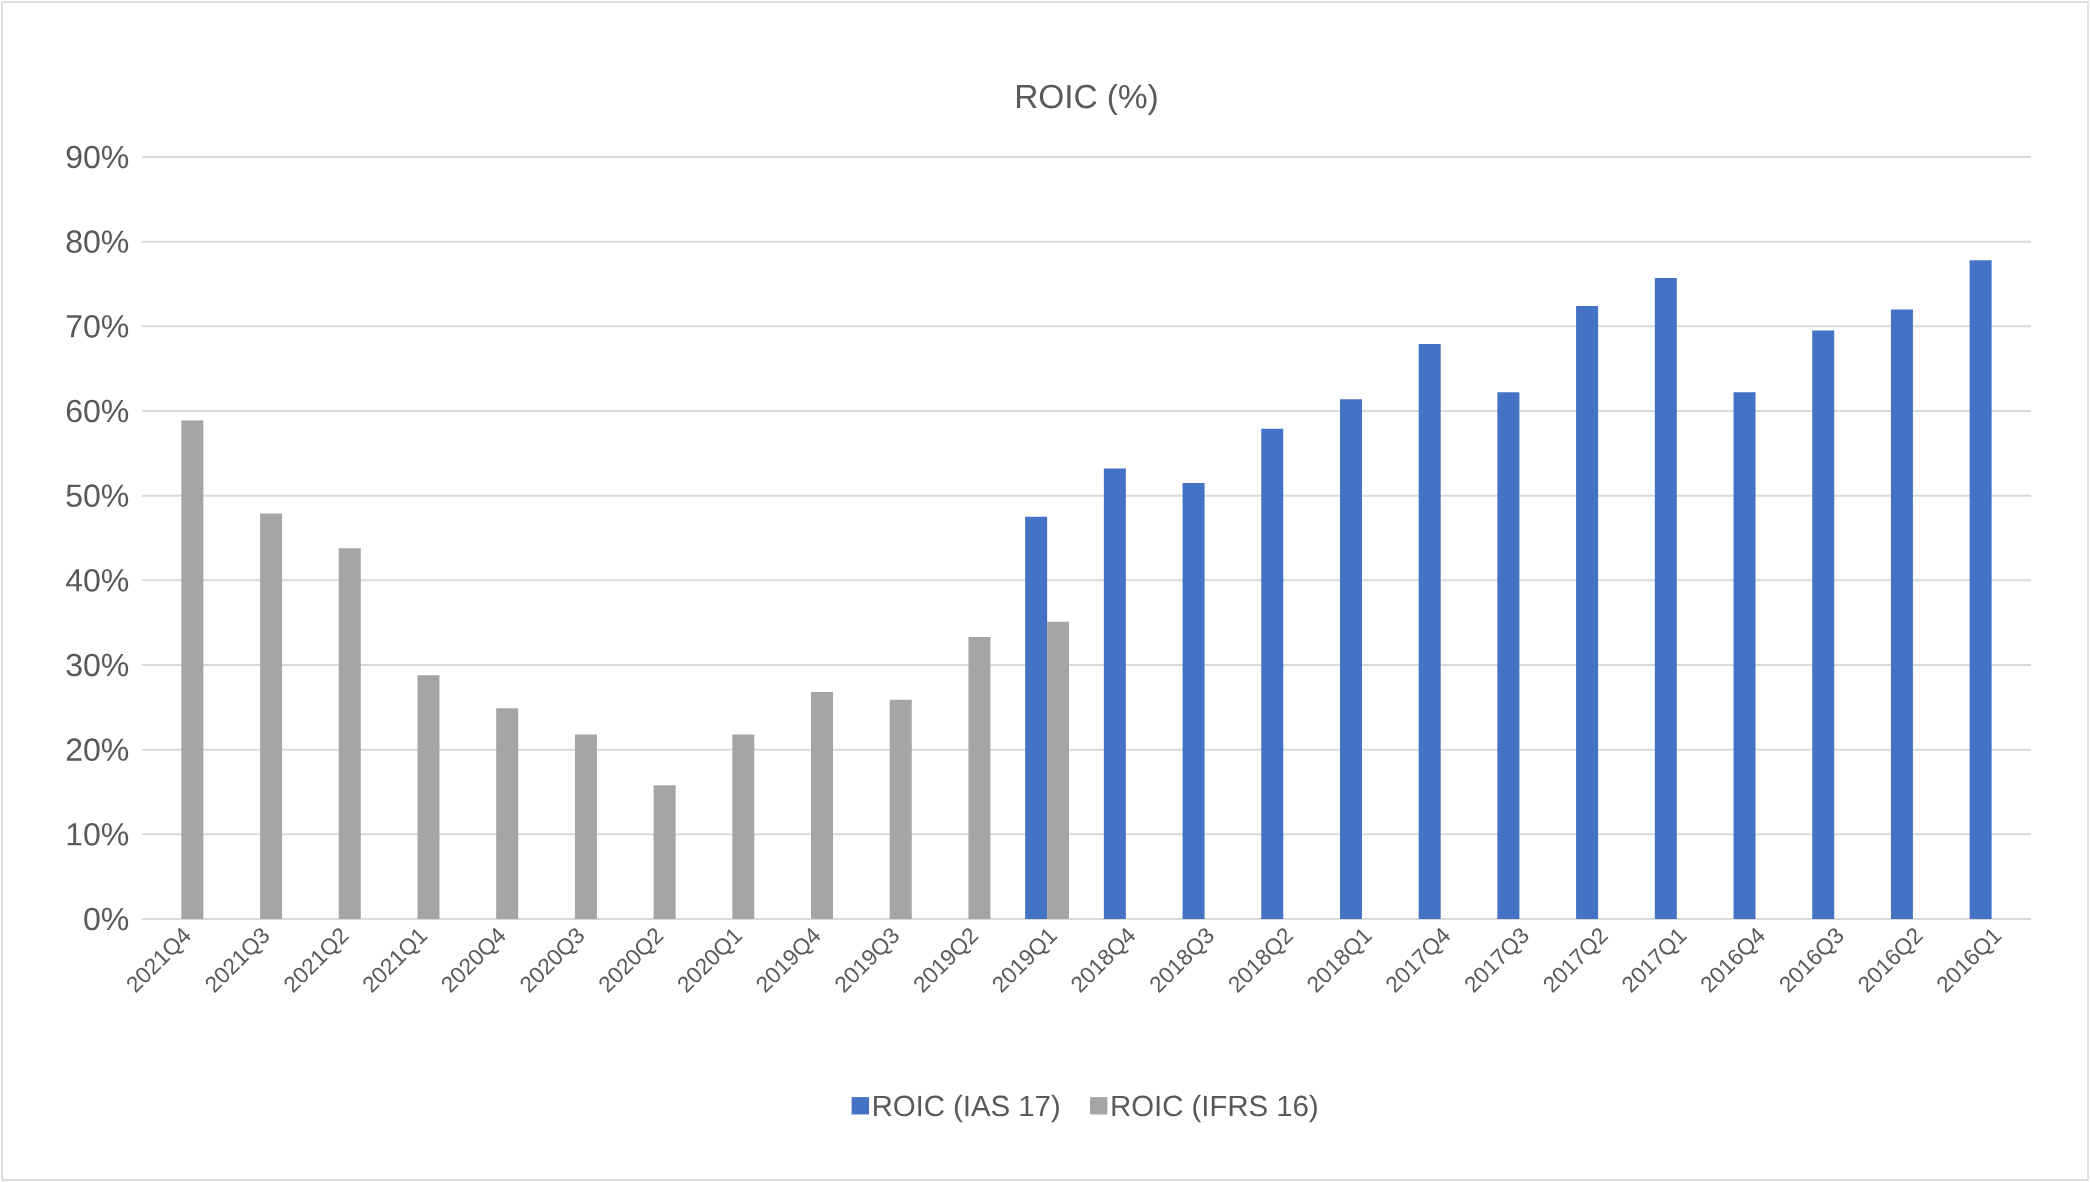 The image size is (2090, 1182). I want to click on y-tick-label: 90%, so click(97, 157).